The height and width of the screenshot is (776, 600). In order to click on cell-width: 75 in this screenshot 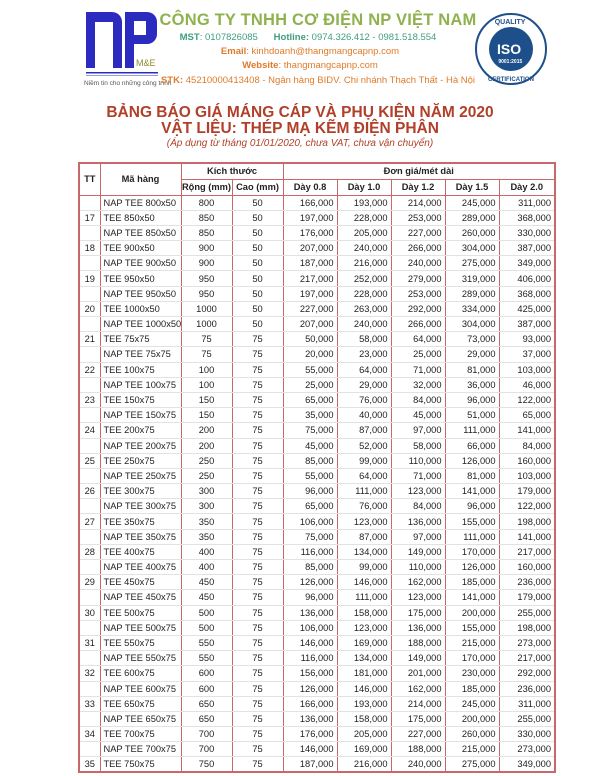, I will do `click(206, 354)`.